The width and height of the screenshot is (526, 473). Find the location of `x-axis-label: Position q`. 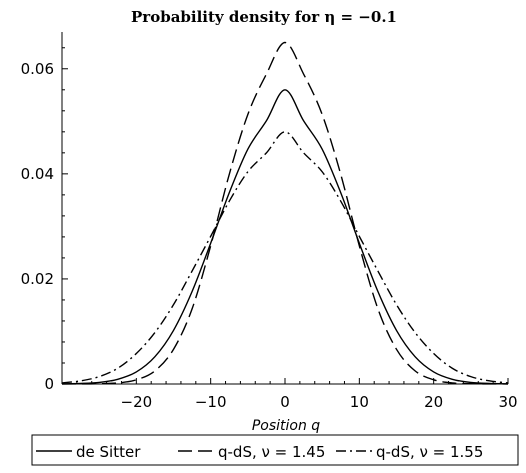

x-axis-label: Position q is located at coordinates (286, 426).